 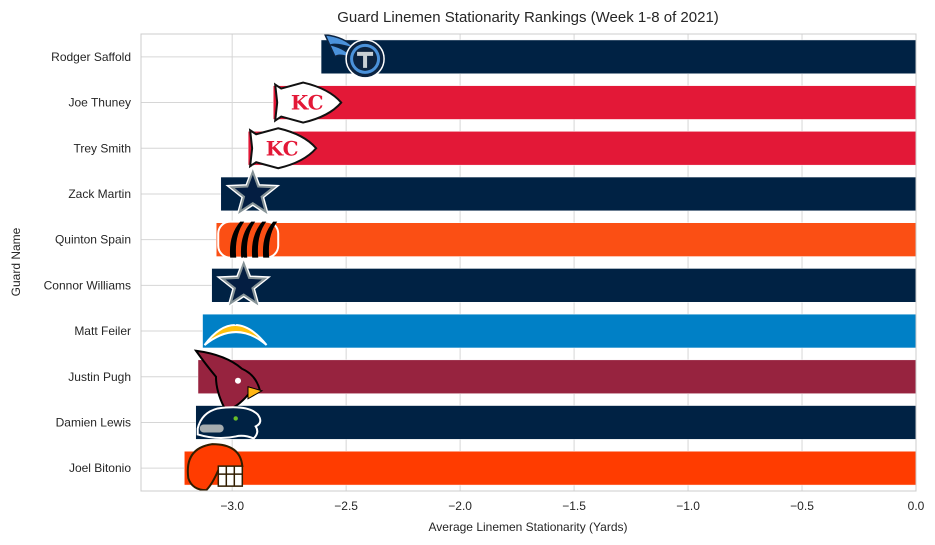 What do you see at coordinates (559, 331) in the screenshot?
I see `bar-matt-feiler` at bounding box center [559, 331].